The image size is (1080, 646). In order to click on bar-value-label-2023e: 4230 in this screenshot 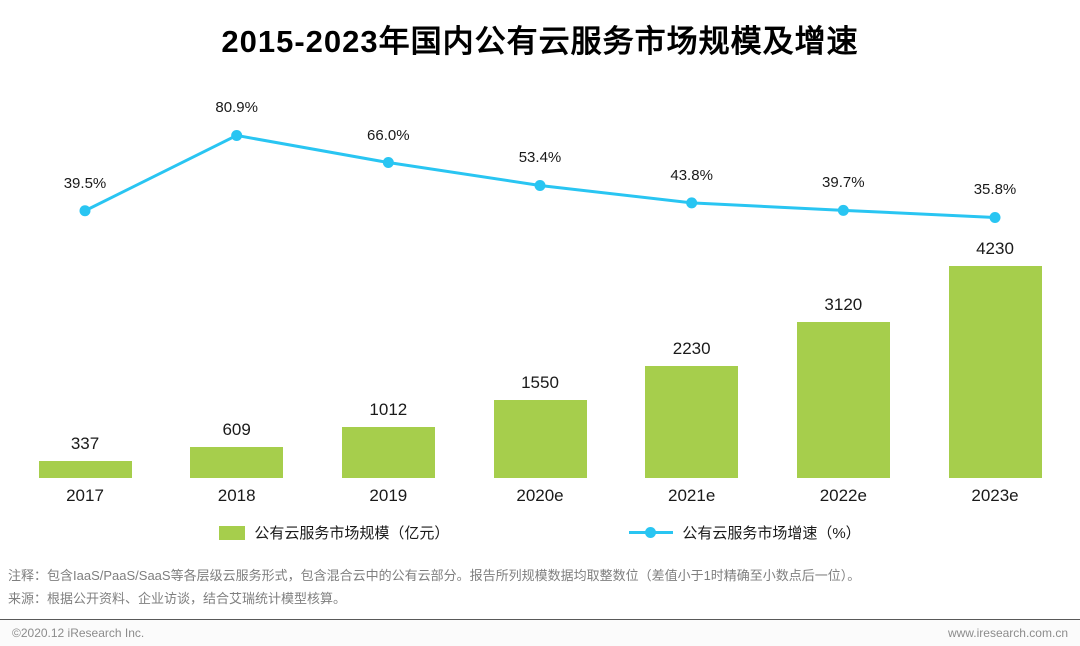, I will do `click(995, 248)`.